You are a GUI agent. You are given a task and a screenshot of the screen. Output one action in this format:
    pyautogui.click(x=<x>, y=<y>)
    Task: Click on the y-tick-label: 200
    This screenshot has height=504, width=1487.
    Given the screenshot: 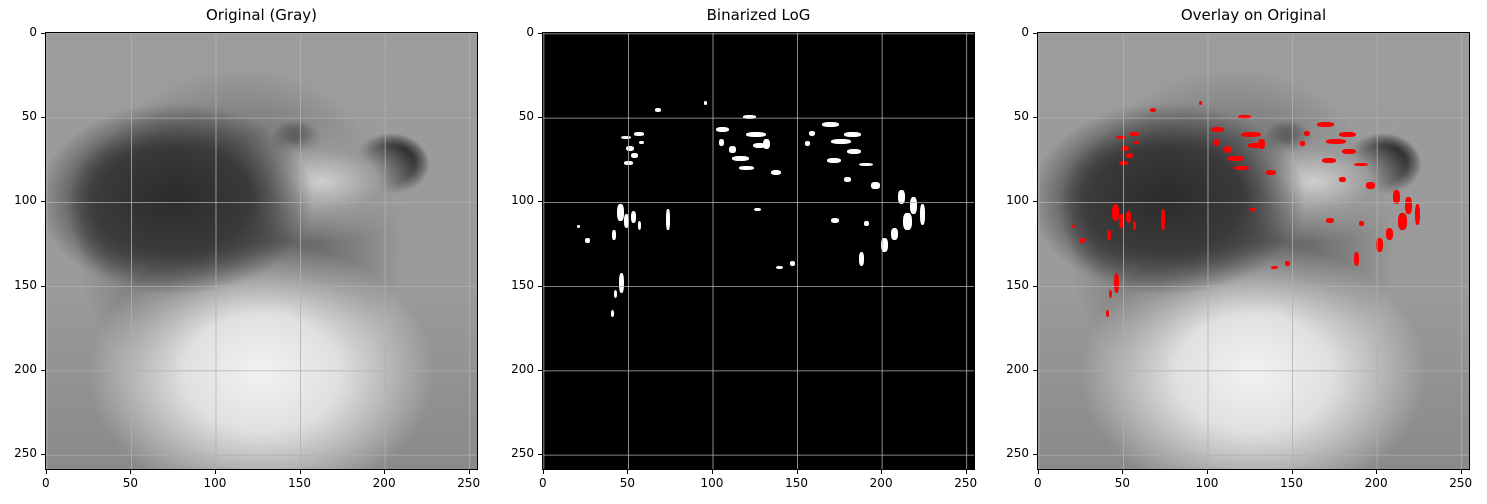 What is the action you would take?
    pyautogui.click(x=522, y=368)
    